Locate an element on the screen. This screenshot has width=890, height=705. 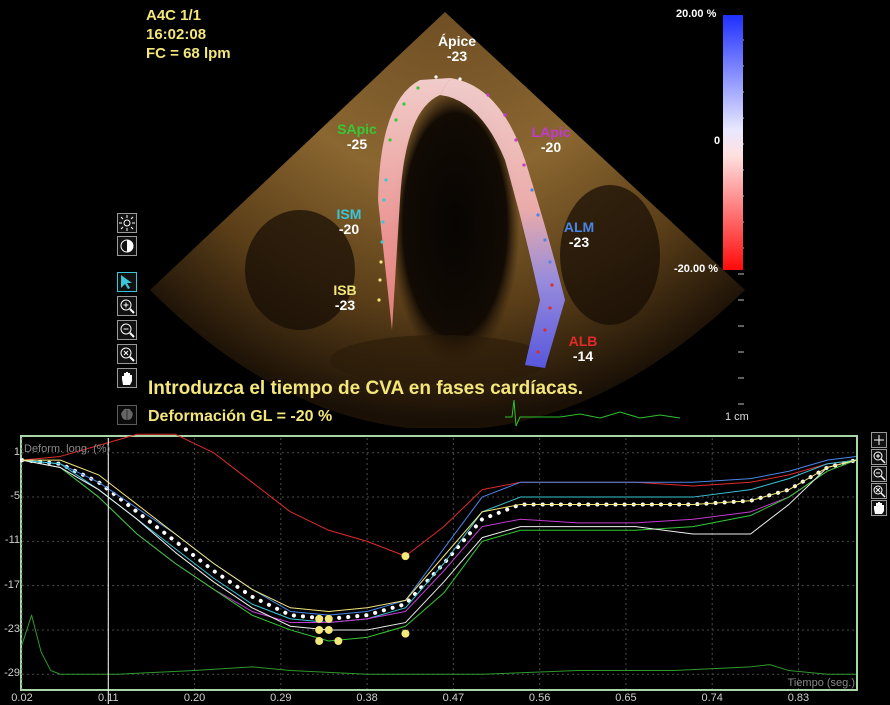
segment-ism: ISM -20 is located at coordinates (349, 222).